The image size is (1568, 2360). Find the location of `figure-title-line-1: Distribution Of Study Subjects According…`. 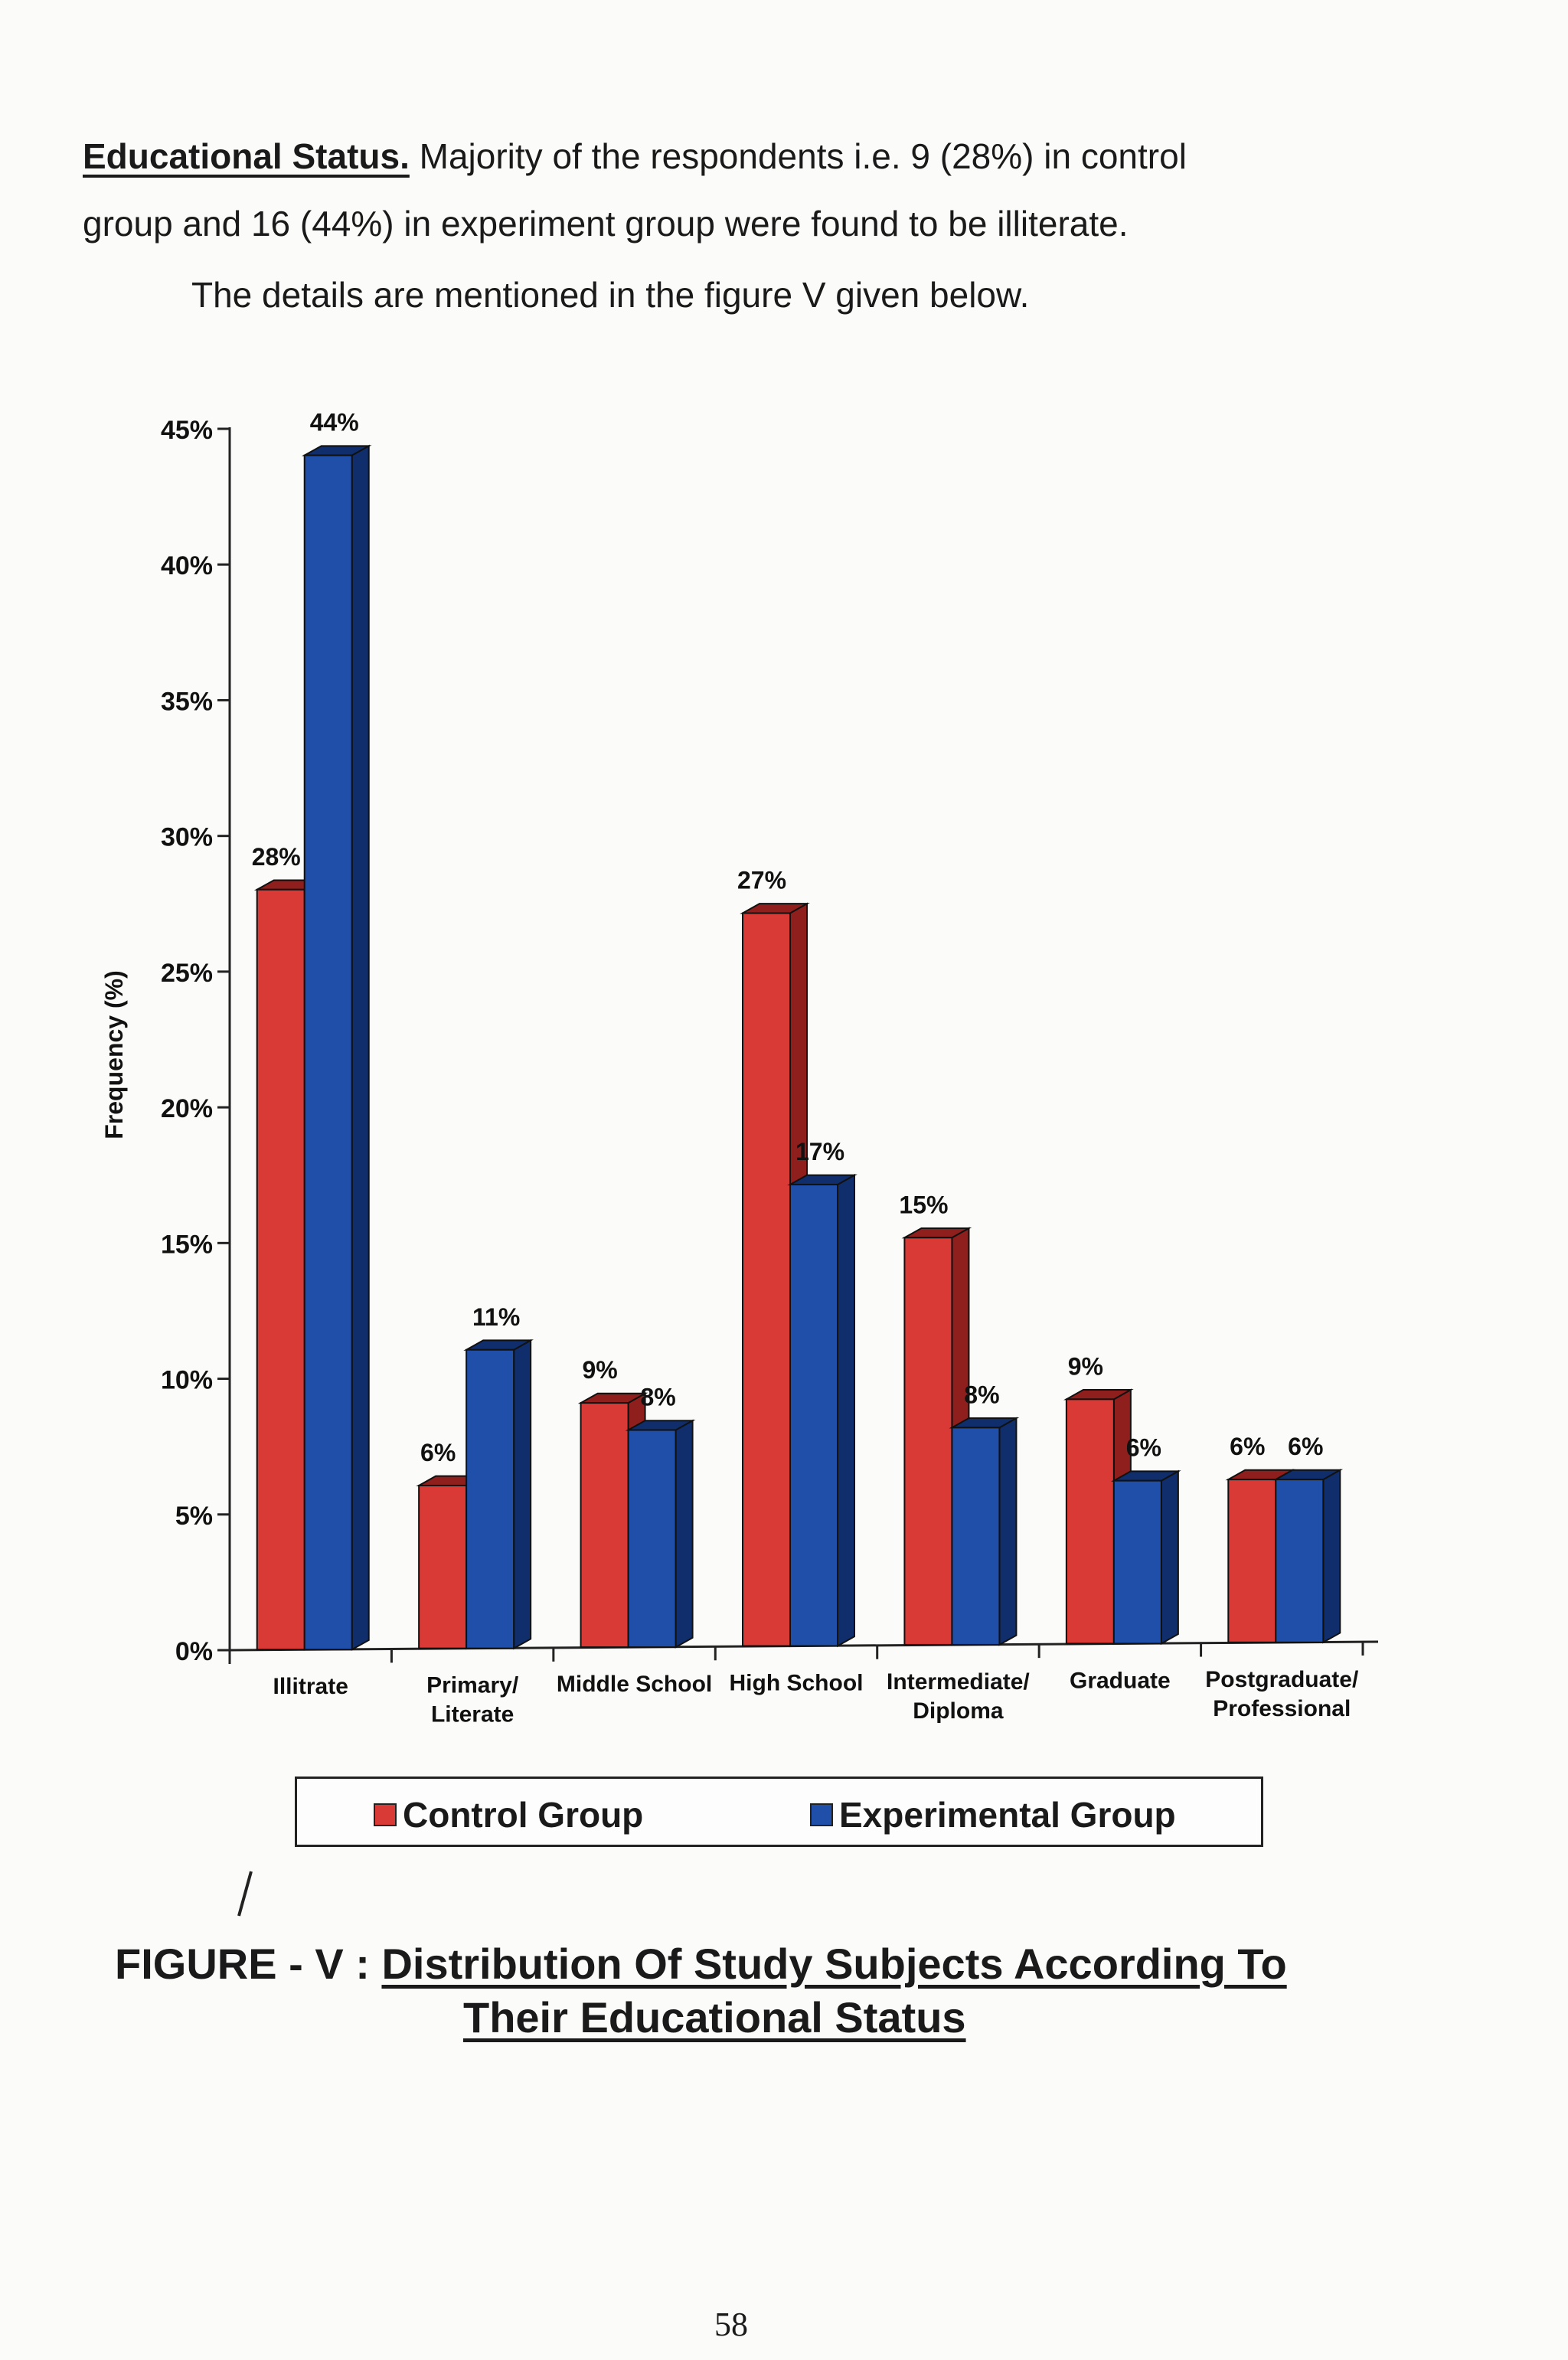

figure-title-line-1: Distribution Of Study Subjects According… is located at coordinates (834, 1964).